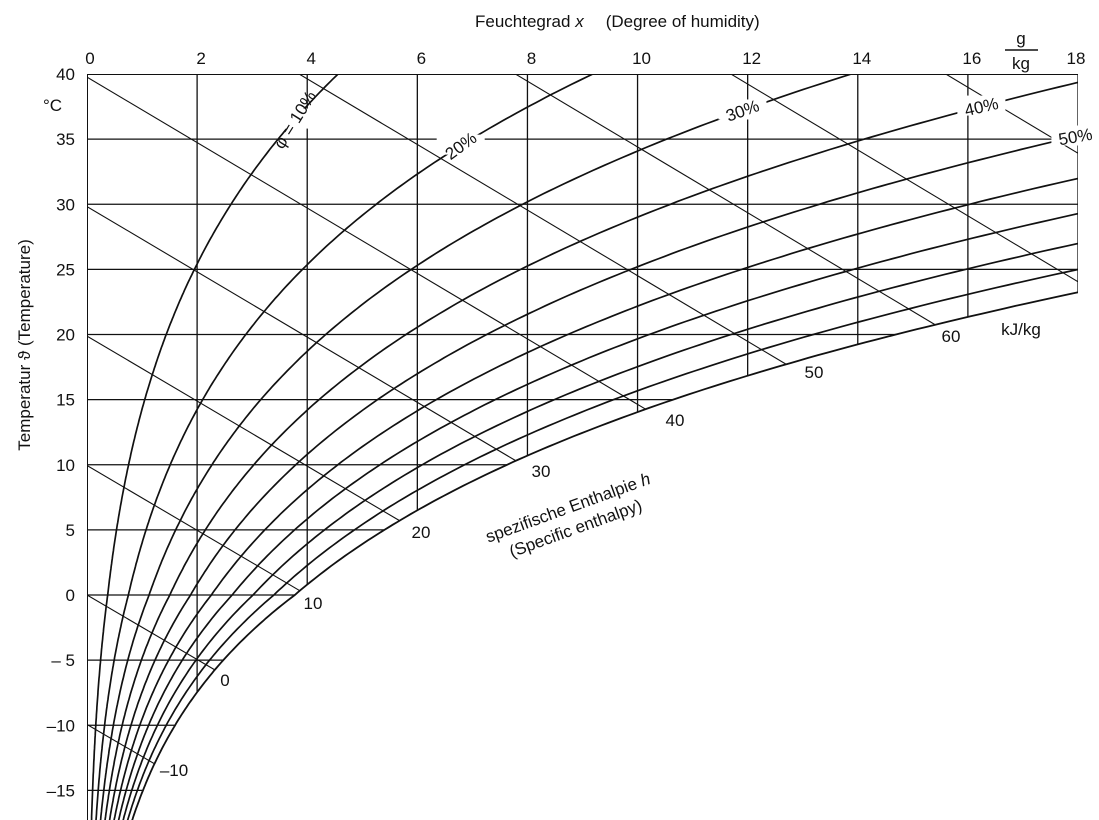 This screenshot has height=820, width=1099. Describe the element at coordinates (981, 105) in the screenshot. I see `rh-label-40-bg` at that location.